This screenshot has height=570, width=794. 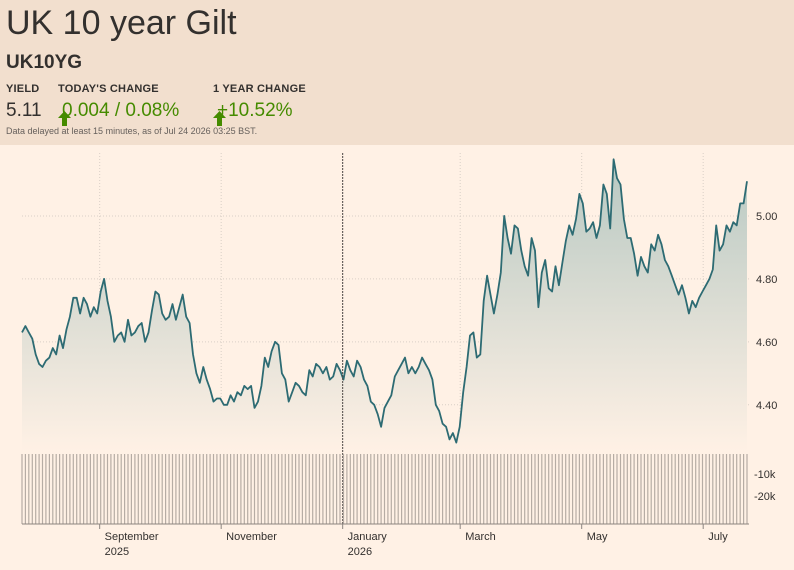 I want to click on todays-change-label: TODAY'S CHANGE, so click(x=108, y=89).